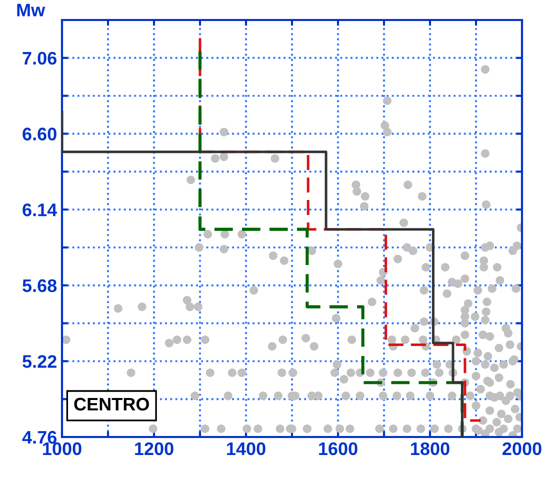  What do you see at coordinates (39, 437) in the screenshot?
I see `y-tick-label: 4.76` at bounding box center [39, 437].